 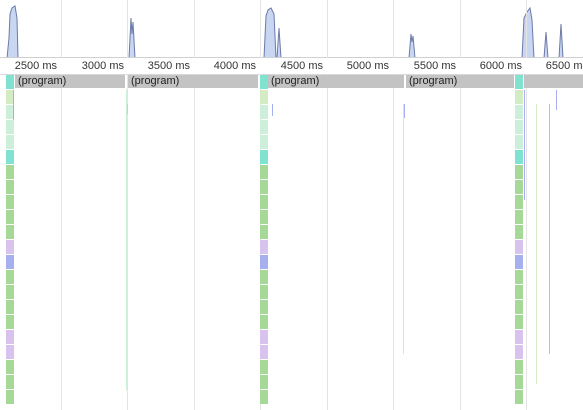 What do you see at coordinates (553, 81) in the screenshot?
I see `program-bar` at bounding box center [553, 81].